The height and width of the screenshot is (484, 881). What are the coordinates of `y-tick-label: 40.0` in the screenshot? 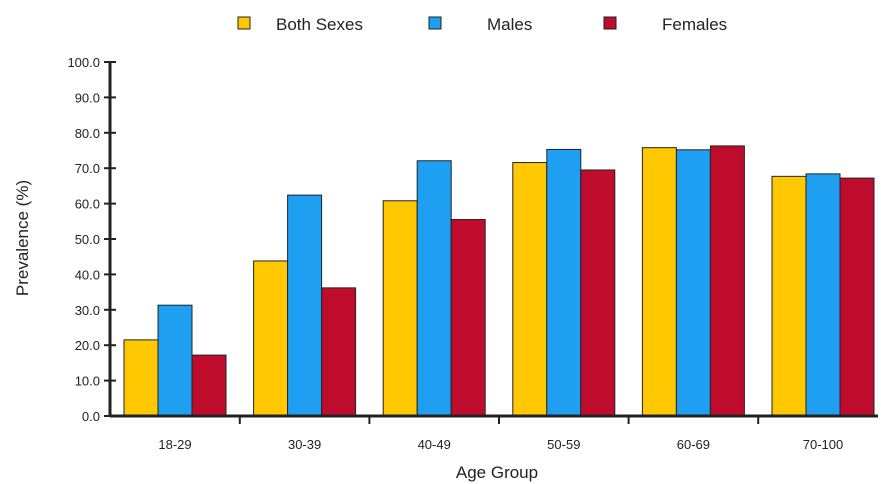 It's located at (87, 274).